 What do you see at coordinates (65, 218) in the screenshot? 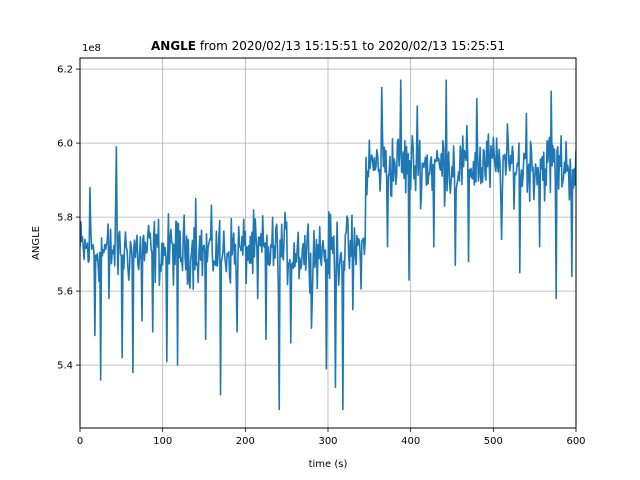
I see `y-tick-label: 5.8` at bounding box center [65, 218].